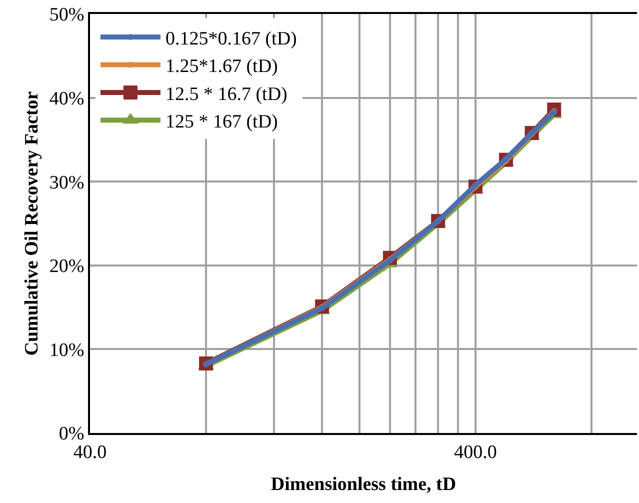 The height and width of the screenshot is (503, 639). Describe the element at coordinates (363, 485) in the screenshot. I see `x-axis-title: Dimensionless time, tD` at that location.